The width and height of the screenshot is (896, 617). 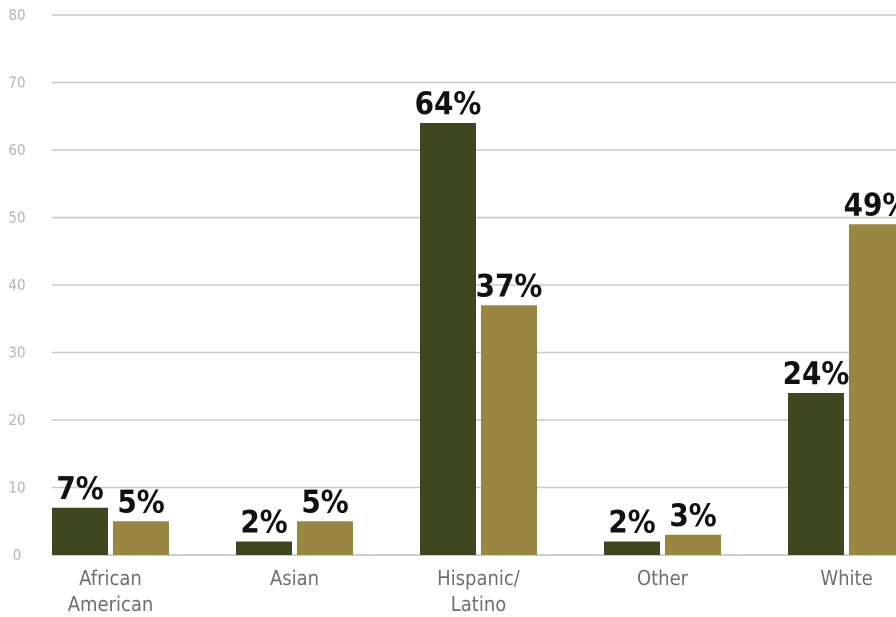 What do you see at coordinates (17, 555) in the screenshot?
I see `y-tick-label: 0` at bounding box center [17, 555].